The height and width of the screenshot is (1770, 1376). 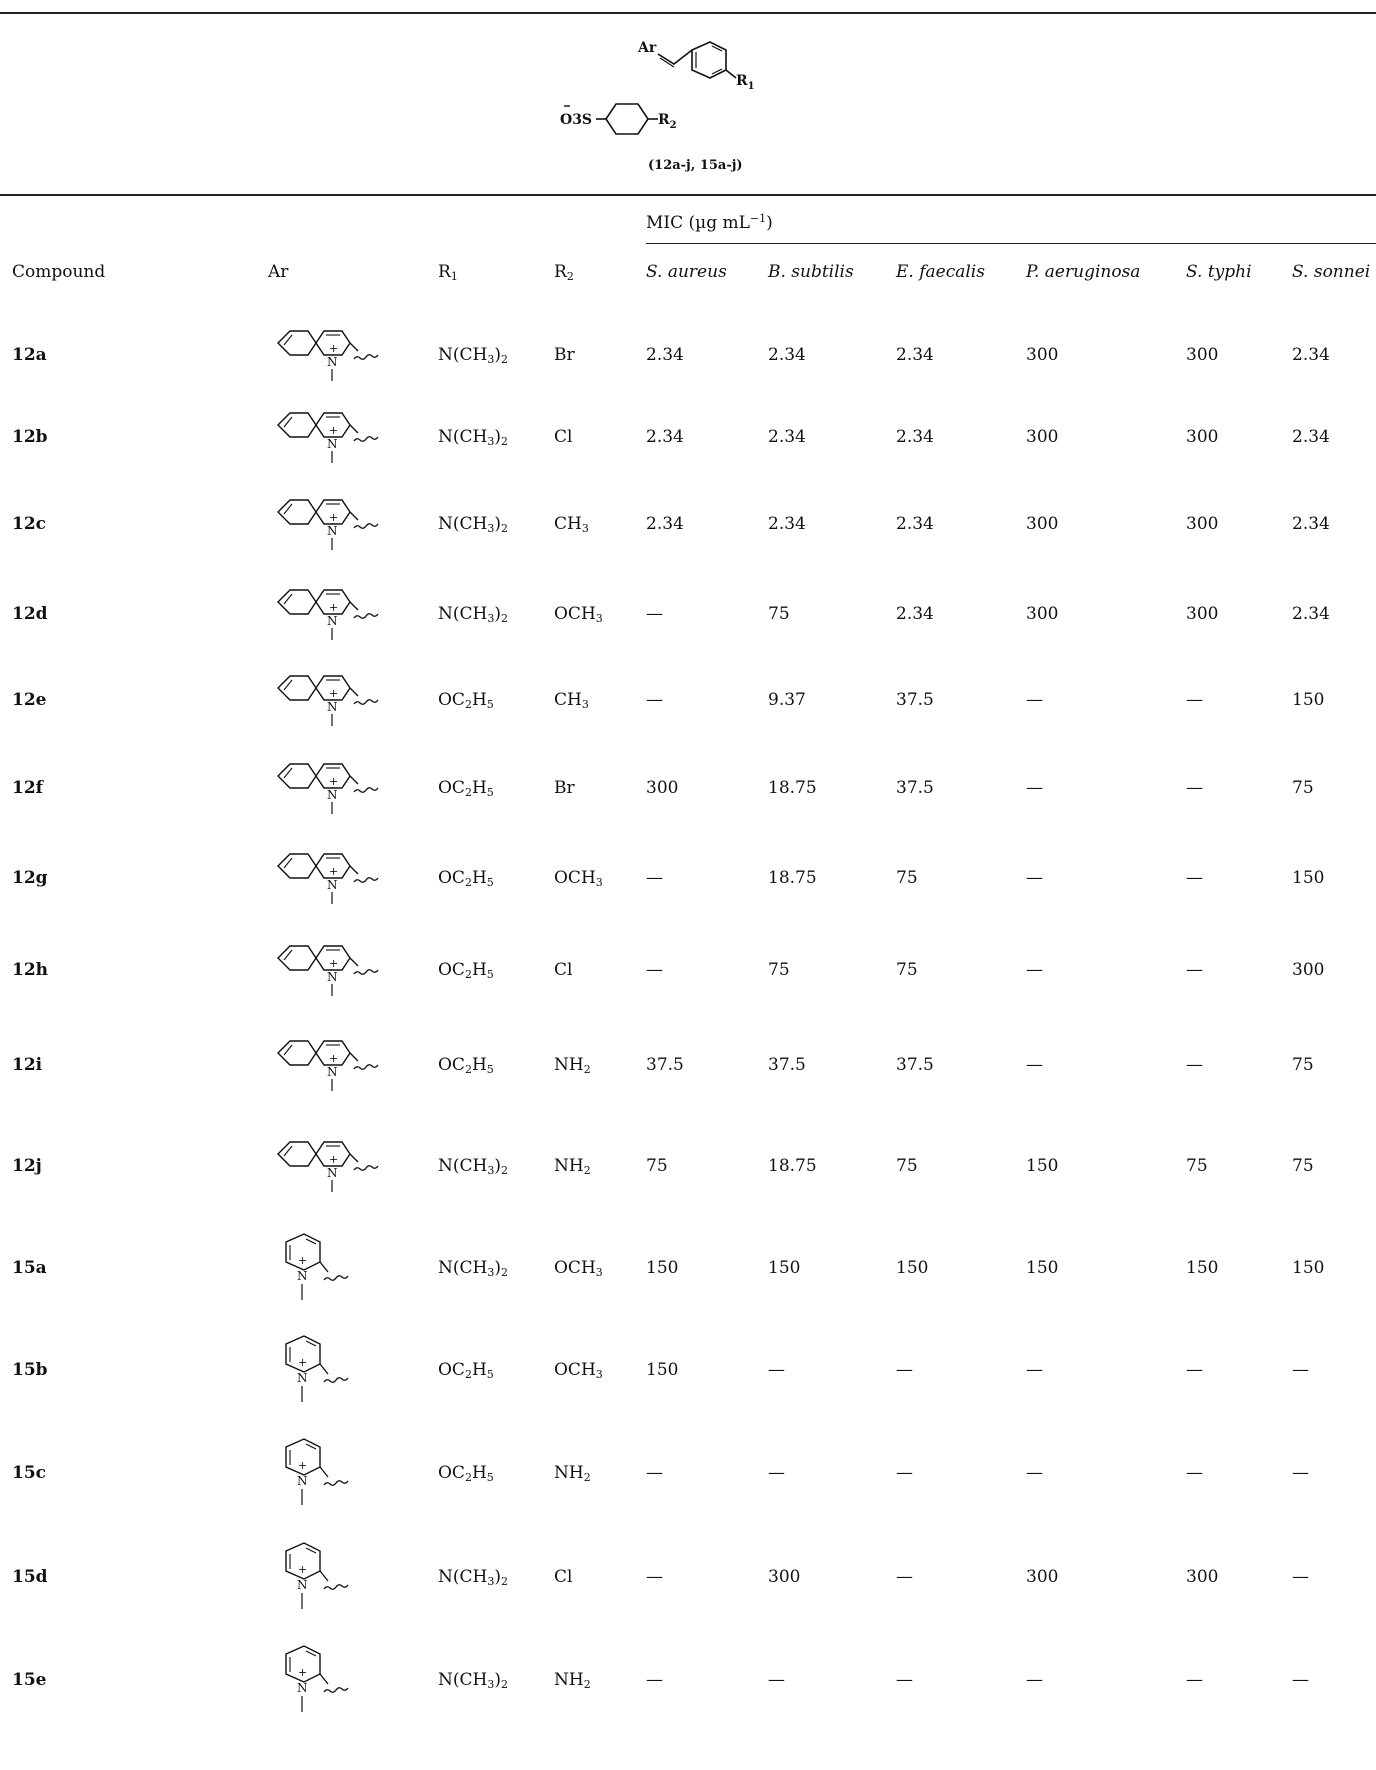 I want to click on col-header-compound: Compound, so click(x=59, y=272).